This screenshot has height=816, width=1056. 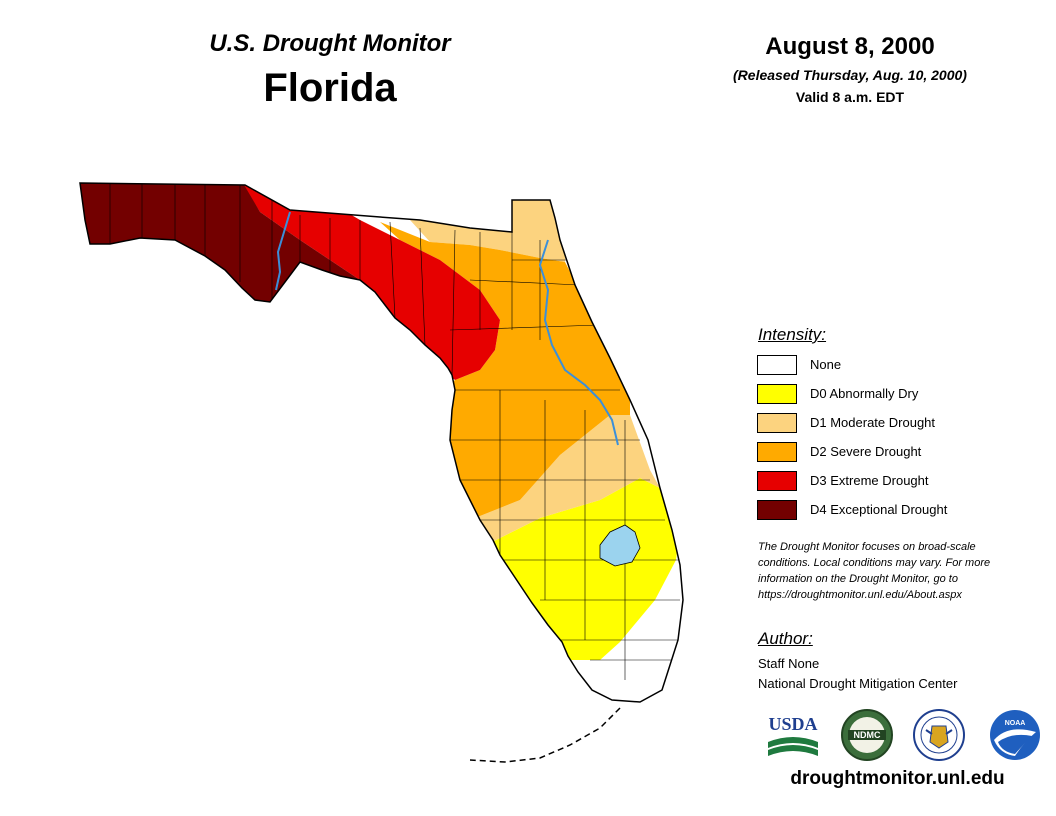 What do you see at coordinates (793, 735) in the screenshot?
I see `usda-logo: USDA` at bounding box center [793, 735].